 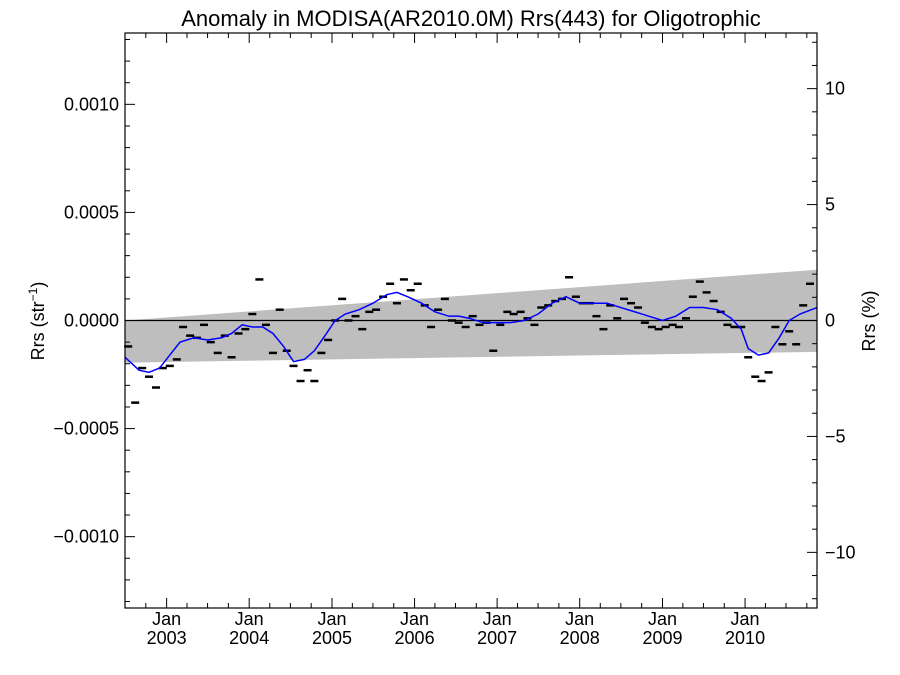 What do you see at coordinates (580, 638) in the screenshot?
I see `x-tick-year-label: 2008` at bounding box center [580, 638].